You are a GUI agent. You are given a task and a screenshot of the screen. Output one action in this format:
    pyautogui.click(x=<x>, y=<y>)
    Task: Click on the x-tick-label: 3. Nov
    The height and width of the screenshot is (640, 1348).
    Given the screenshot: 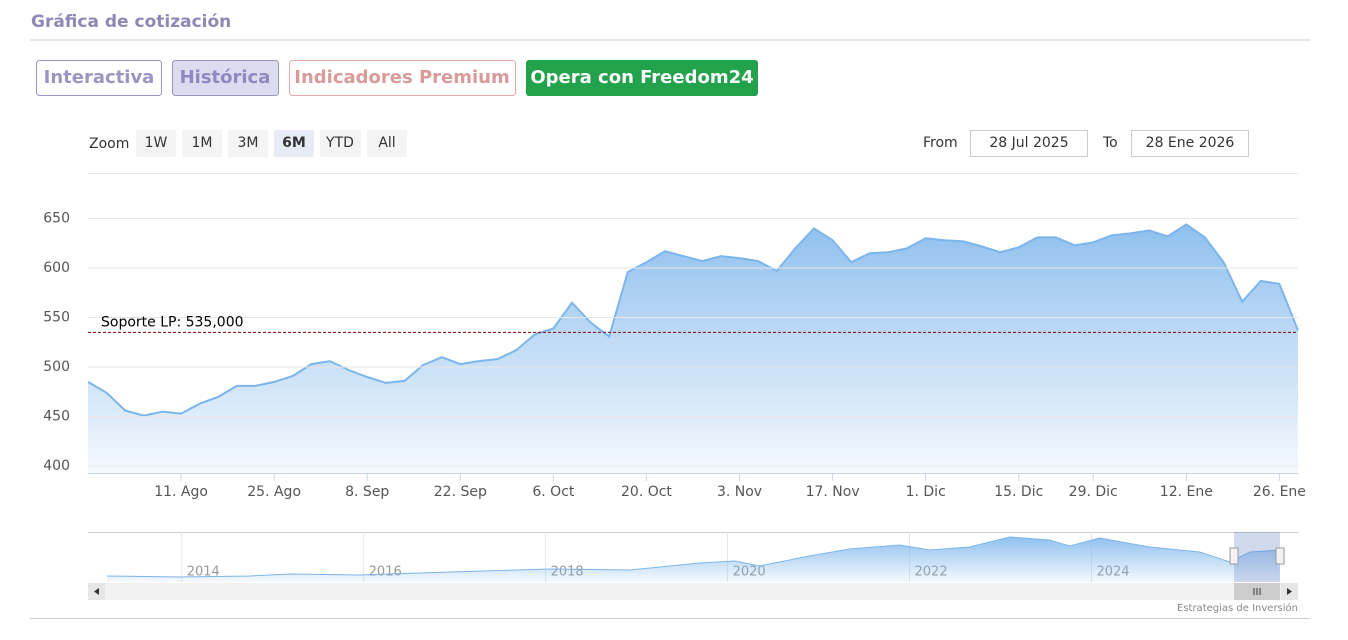 What is the action you would take?
    pyautogui.click(x=739, y=492)
    